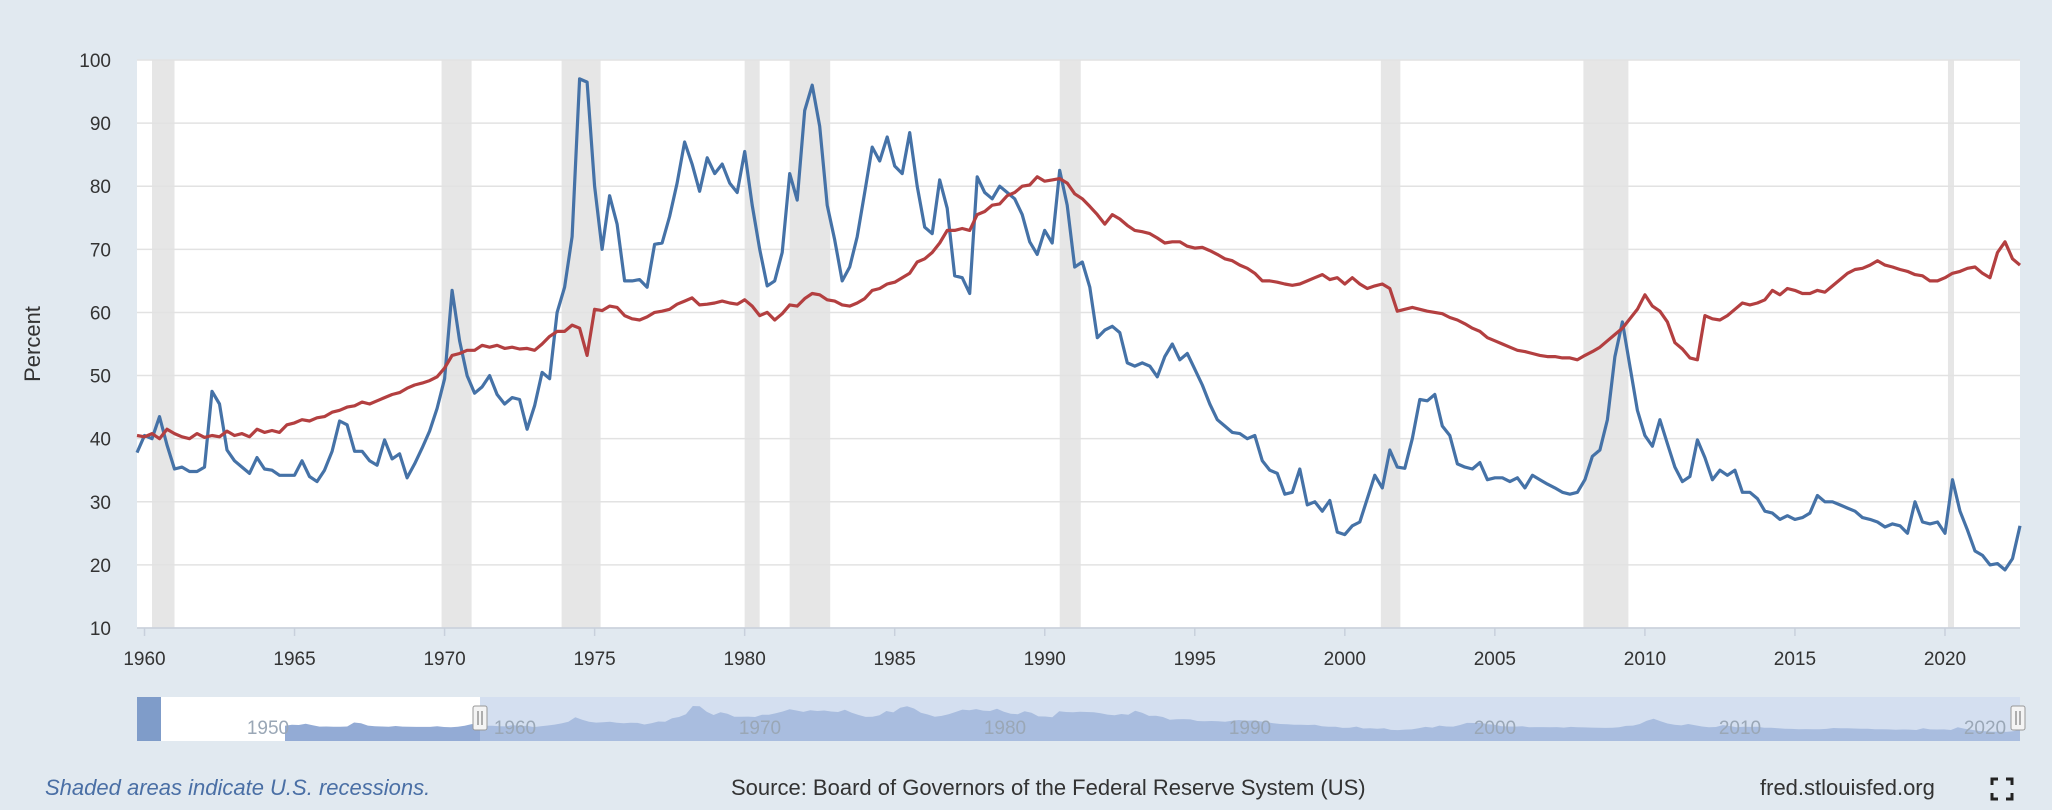 Image resolution: width=2052 pixels, height=810 pixels. I want to click on navigator-ticks: 1950 1960 1970 1980 1990 2000 2010 2020, so click(1126, 728).